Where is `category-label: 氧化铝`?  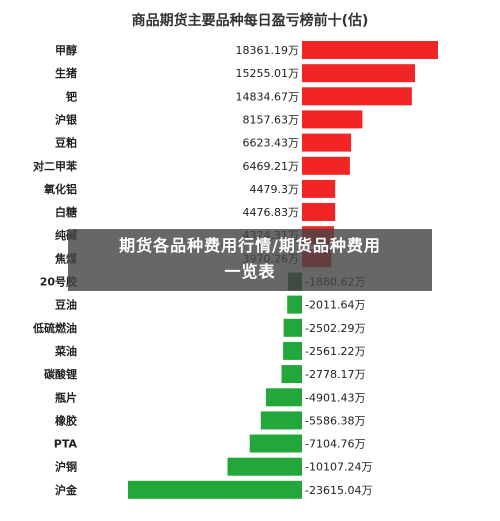
category-label: 氧化铝 is located at coordinates (60, 189).